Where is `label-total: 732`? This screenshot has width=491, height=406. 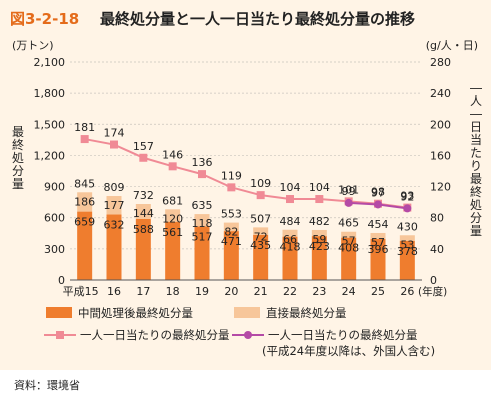 label-total: 732 is located at coordinates (143, 195).